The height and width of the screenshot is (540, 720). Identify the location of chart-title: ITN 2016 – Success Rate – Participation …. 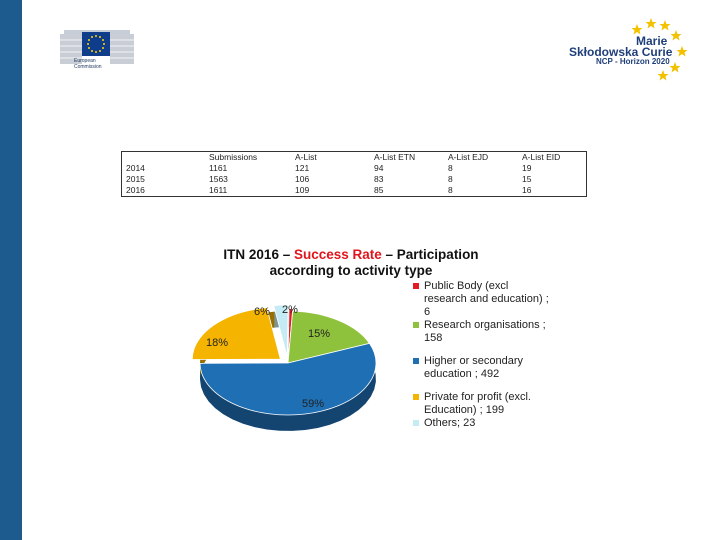
(351, 263).